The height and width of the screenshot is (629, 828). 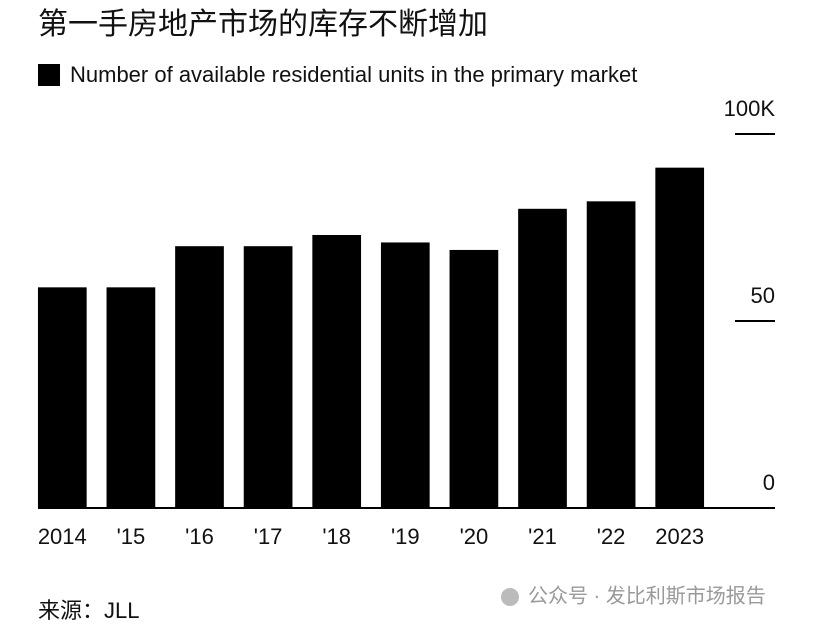 I want to click on x-tick-label: '15, so click(x=131, y=536).